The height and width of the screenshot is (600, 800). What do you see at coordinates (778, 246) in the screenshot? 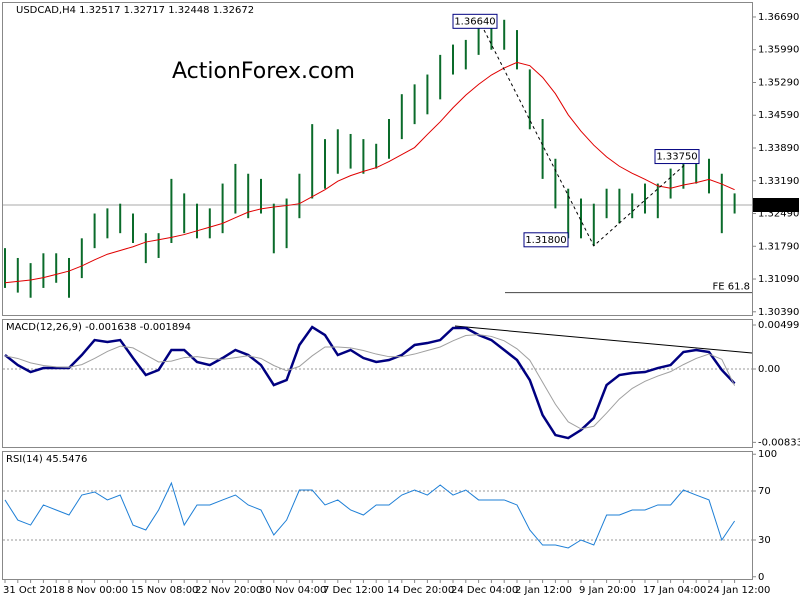
I see `y-tick-label: 1.31790` at bounding box center [778, 246].